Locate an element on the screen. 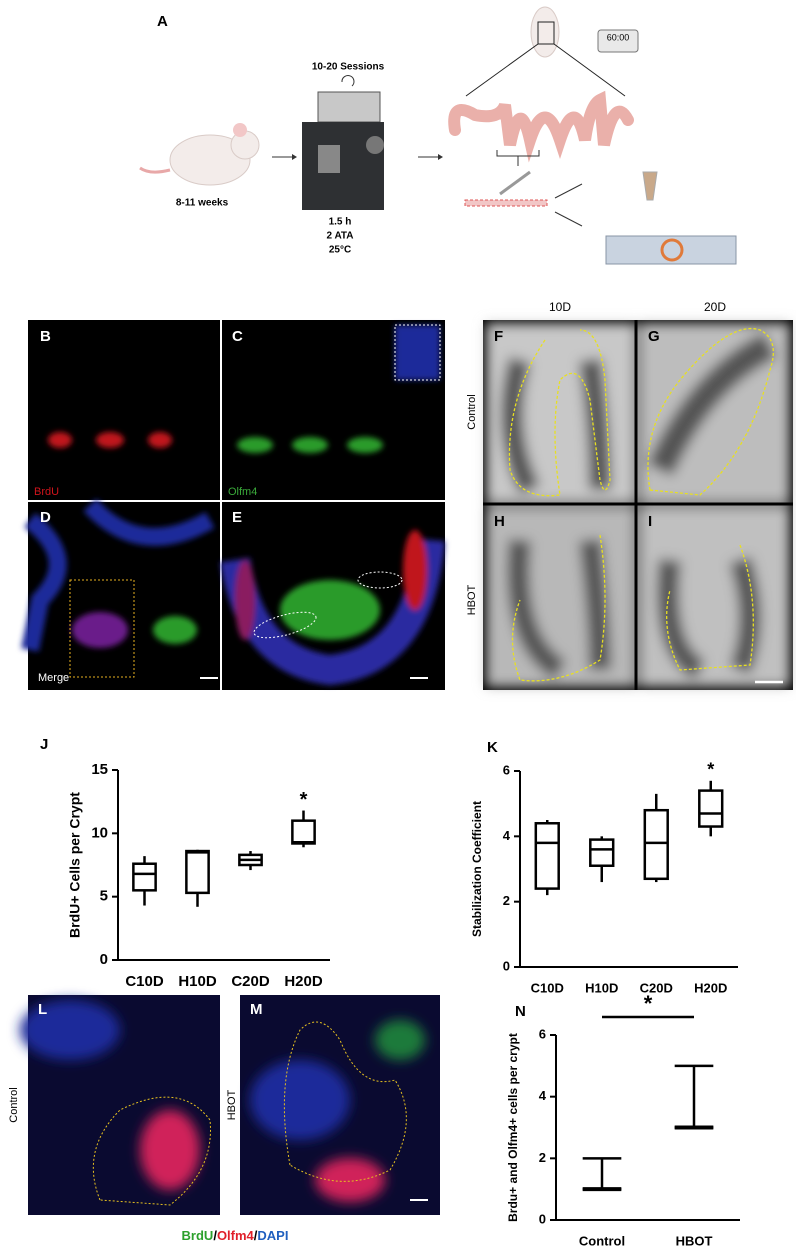 The width and height of the screenshot is (796, 1249). timer: 60:00 is located at coordinates (618, 37).